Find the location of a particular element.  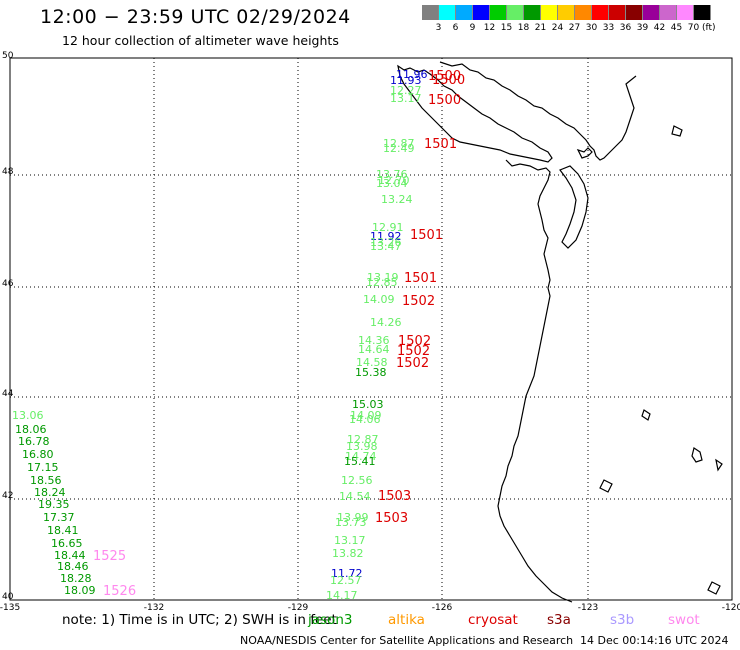

scale-label: 36 is located at coordinates (625, 28).